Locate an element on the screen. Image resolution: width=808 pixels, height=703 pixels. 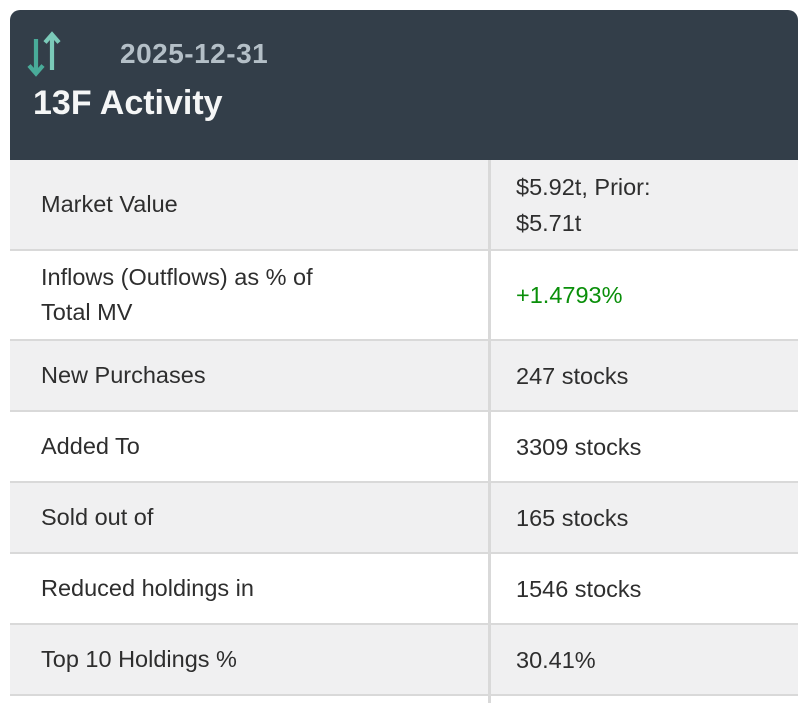
report-date: 2025-12-31 is located at coordinates (194, 53).